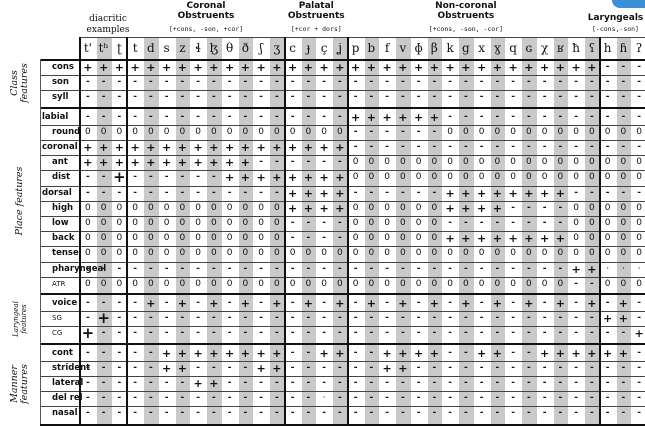  What do you see at coordinates (466, 48) in the screenshot?
I see `segment-header: g` at bounding box center [466, 48].